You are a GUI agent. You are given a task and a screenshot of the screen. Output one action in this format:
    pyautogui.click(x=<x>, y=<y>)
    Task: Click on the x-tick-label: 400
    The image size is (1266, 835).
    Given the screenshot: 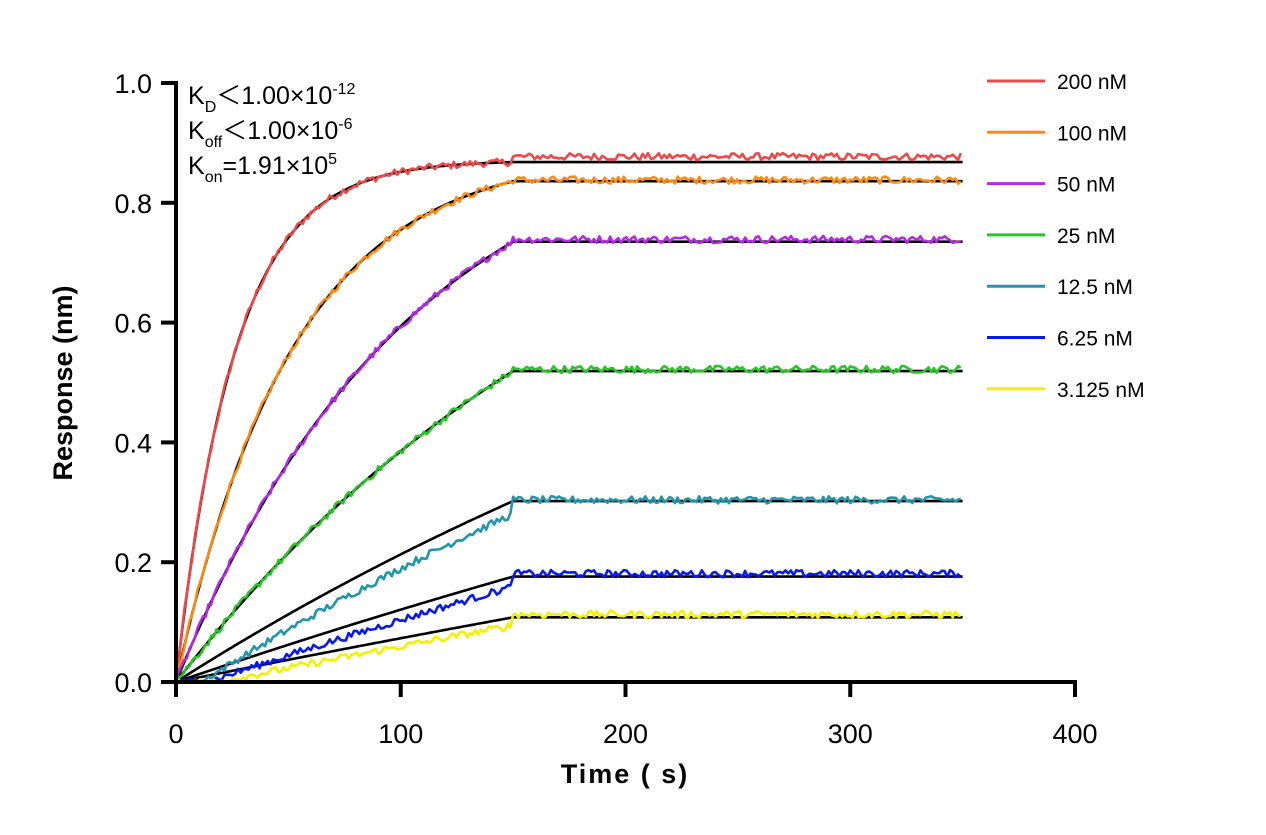 What is the action you would take?
    pyautogui.click(x=1074, y=734)
    